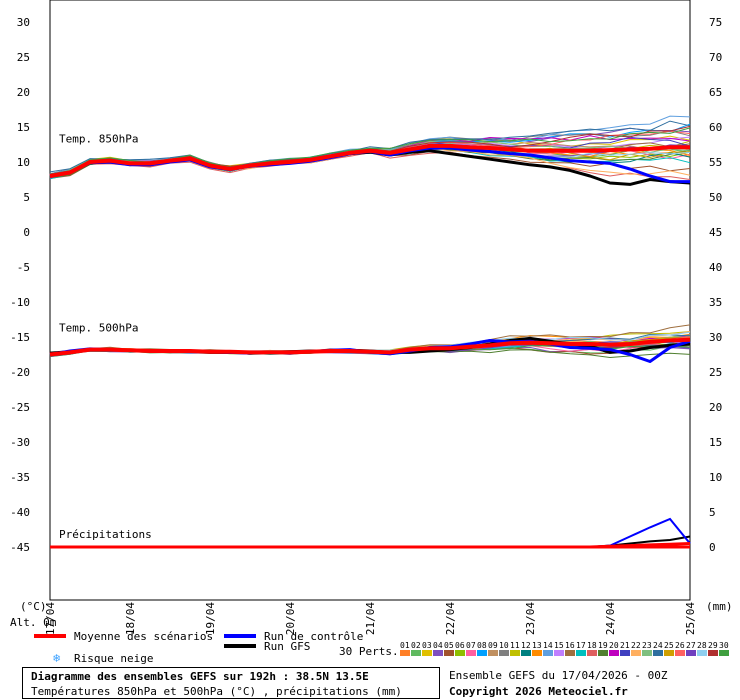 The image size is (740, 700). What do you see at coordinates (370, 618) in the screenshot?
I see `x-tick-label: 21/04` at bounding box center [370, 618].